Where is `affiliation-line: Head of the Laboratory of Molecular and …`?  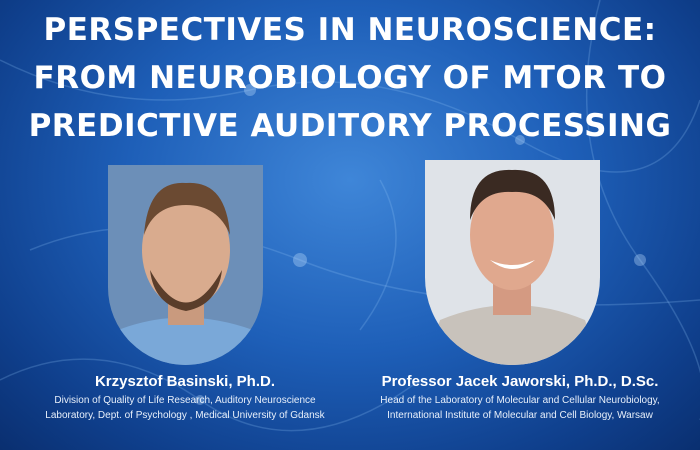
affiliation-line: Head of the Laboratory of Molecular and … is located at coordinates (520, 400).